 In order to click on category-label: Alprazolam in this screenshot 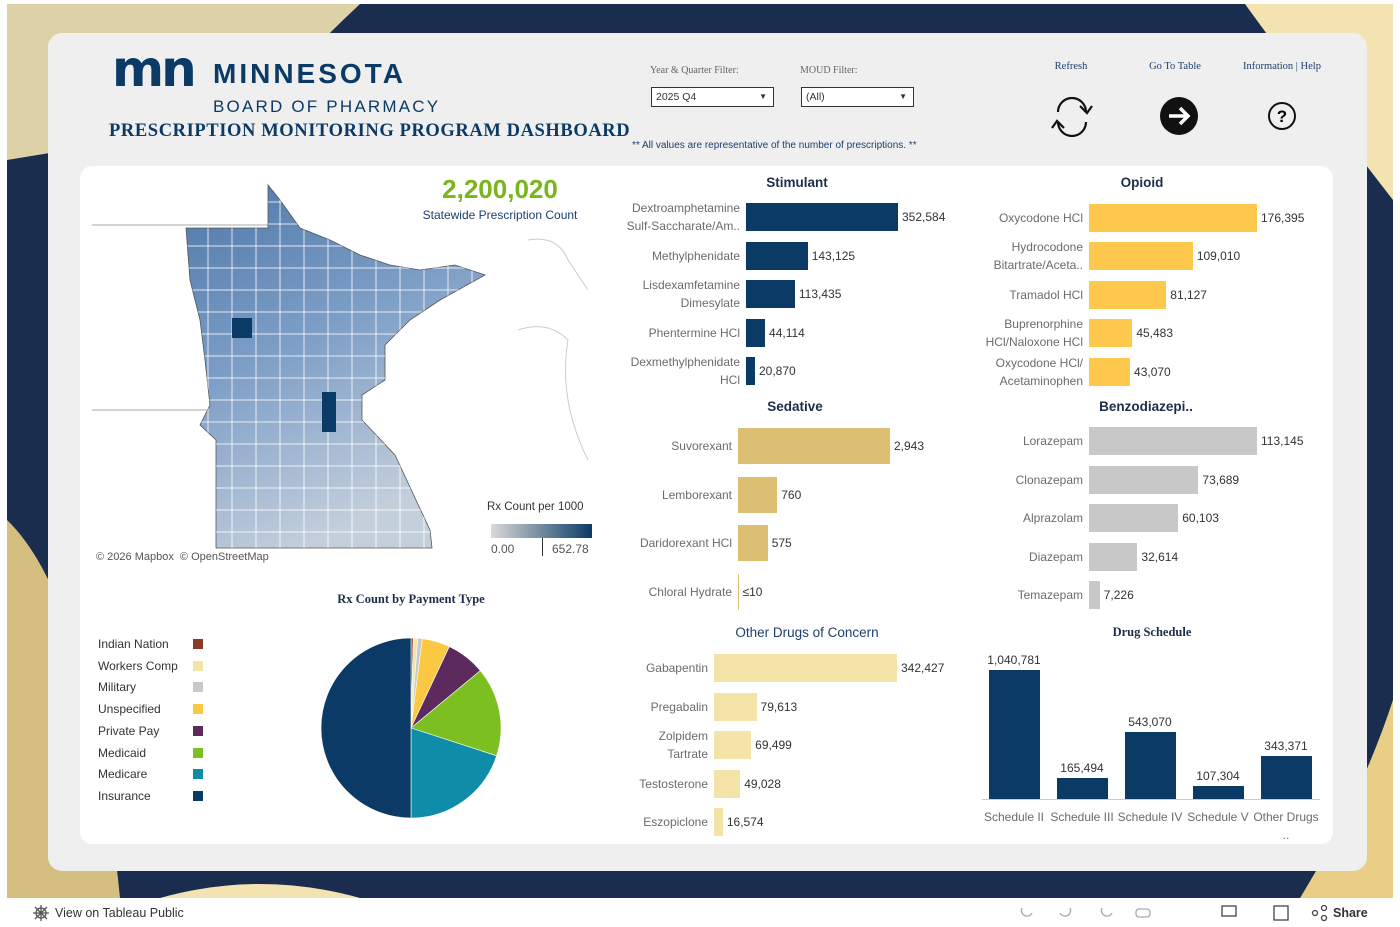, I will do `click(1052, 518)`.